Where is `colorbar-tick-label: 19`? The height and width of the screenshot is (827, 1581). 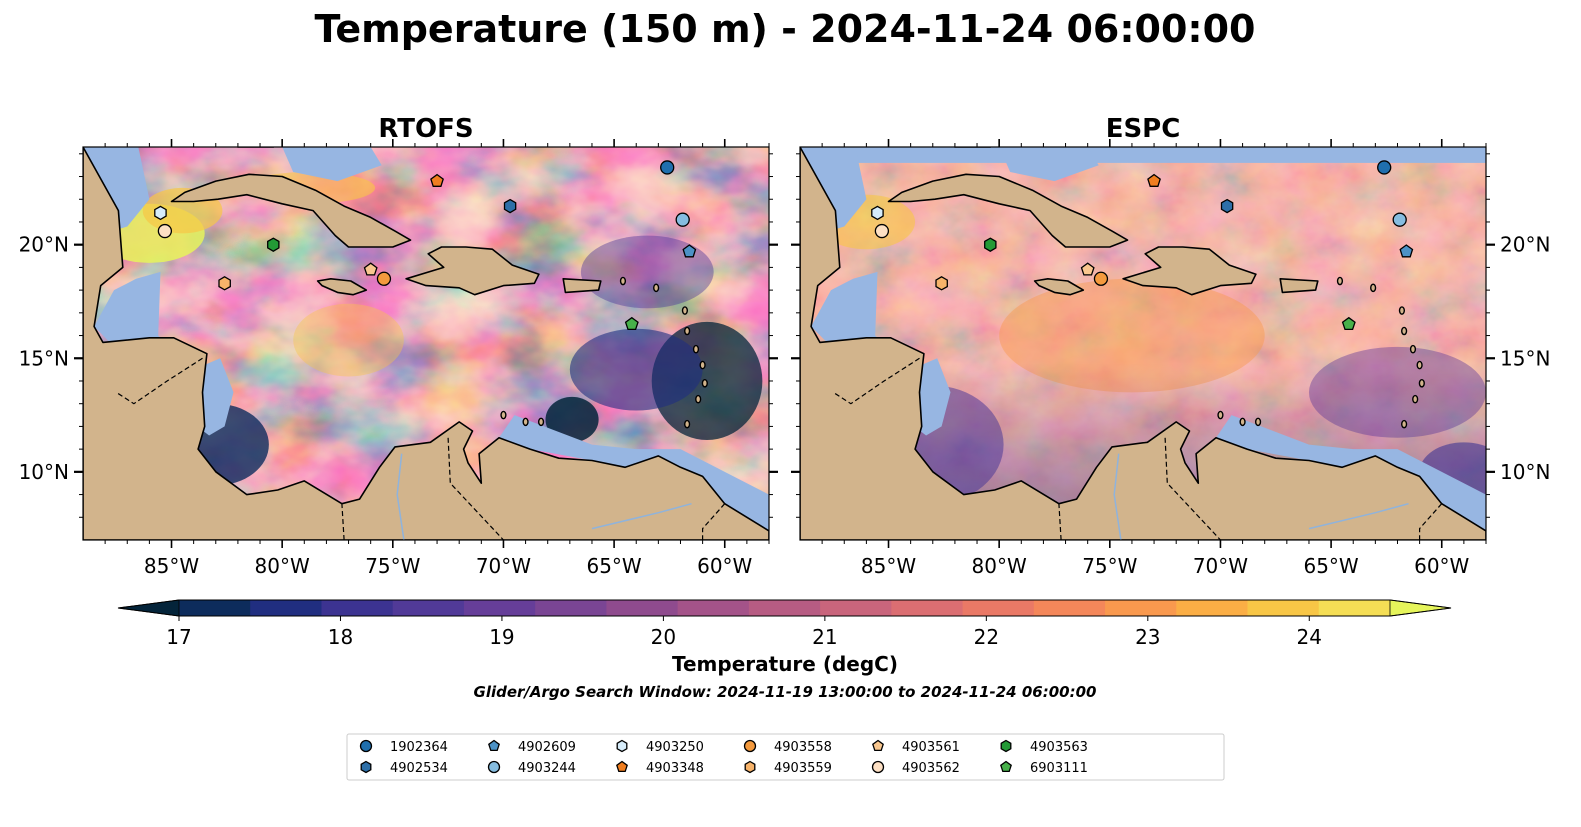
colorbar-tick-label: 19 is located at coordinates (501, 637).